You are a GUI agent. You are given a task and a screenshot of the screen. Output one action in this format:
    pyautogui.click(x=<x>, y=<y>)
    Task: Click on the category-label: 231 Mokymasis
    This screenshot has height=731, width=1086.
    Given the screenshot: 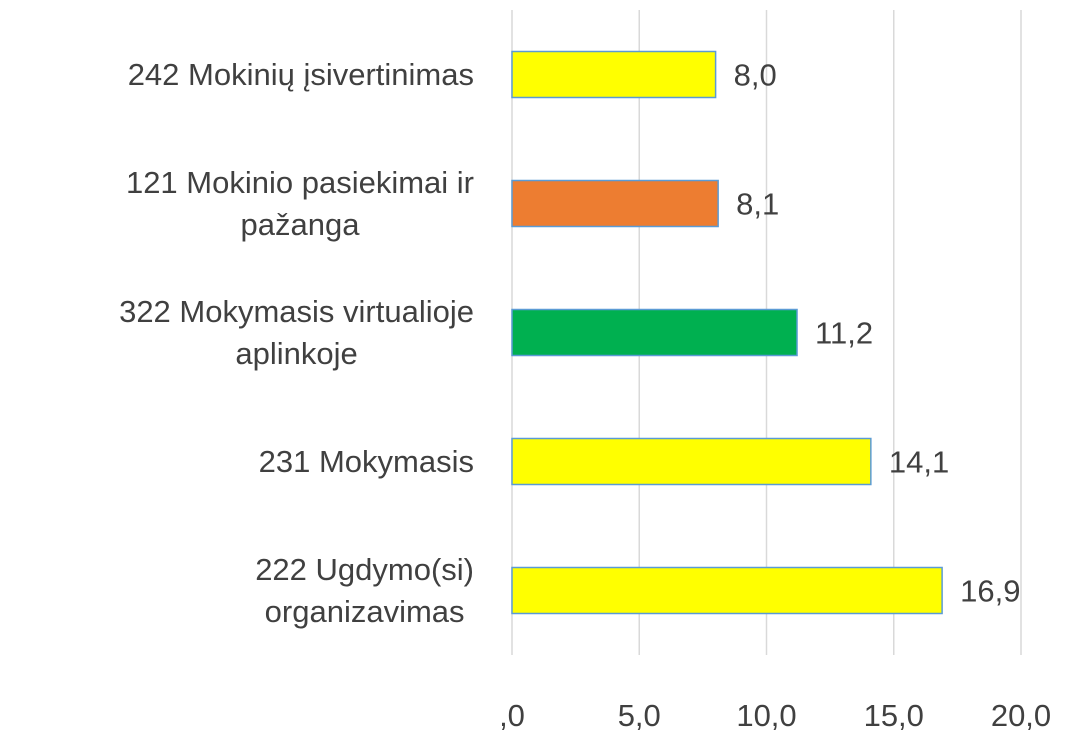 What is the action you would take?
    pyautogui.click(x=366, y=461)
    